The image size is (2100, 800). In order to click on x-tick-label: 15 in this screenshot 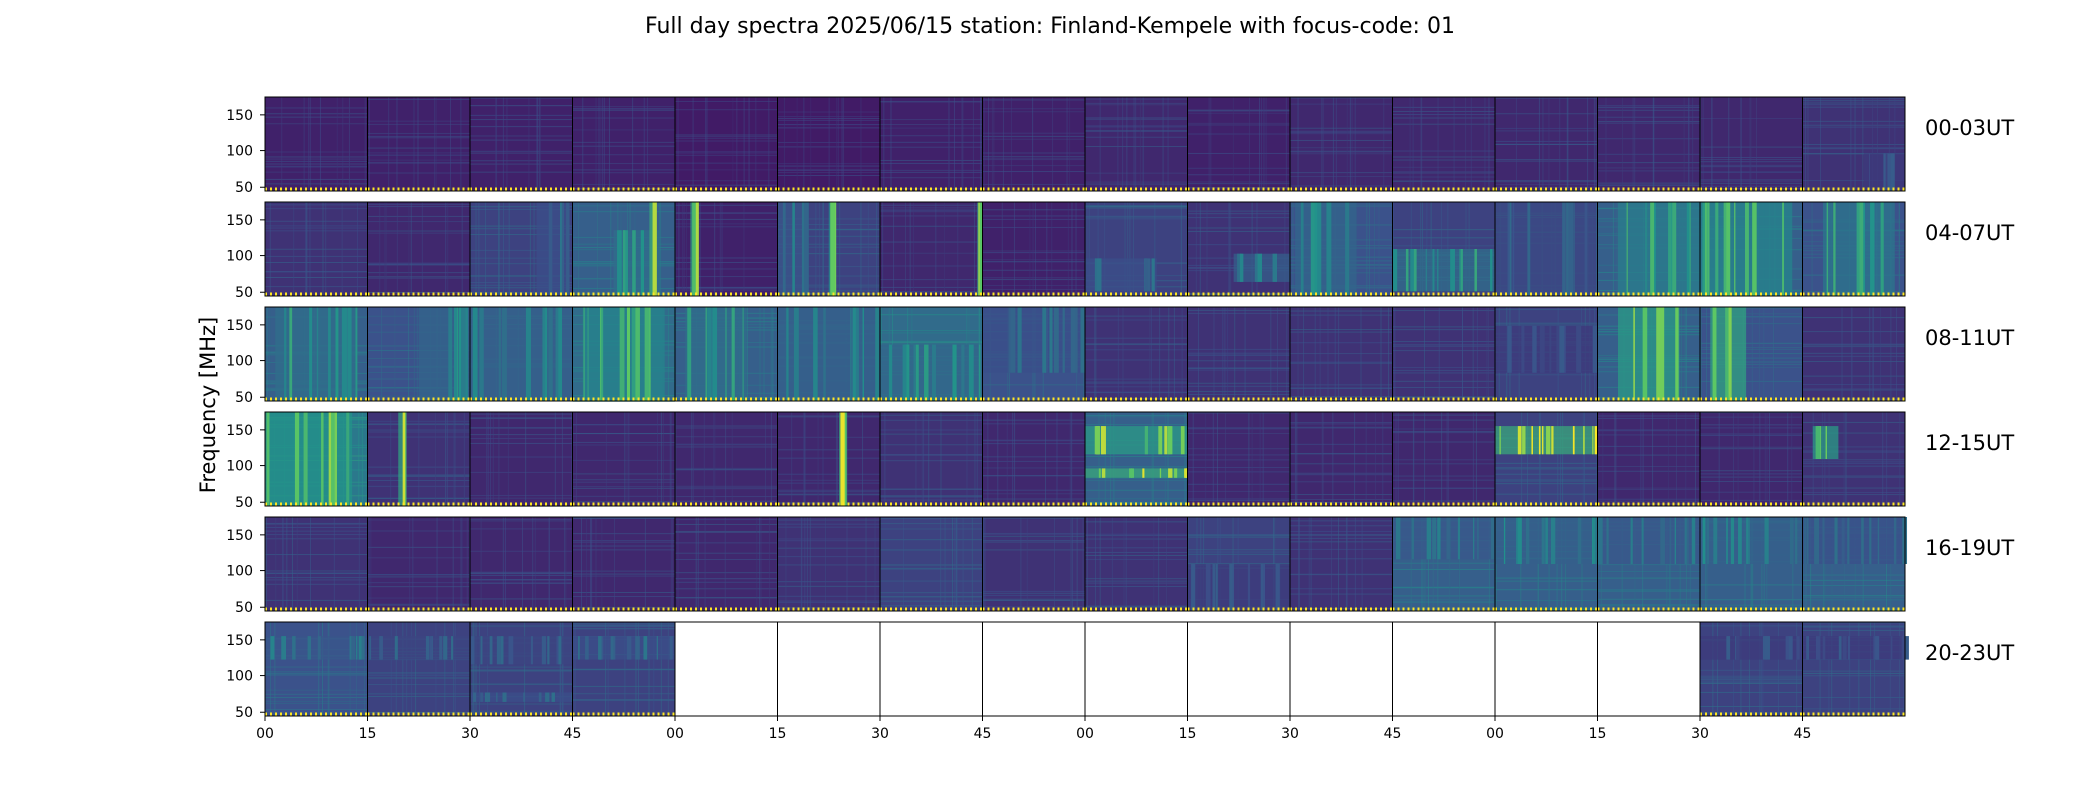, I will do `click(1188, 734)`.